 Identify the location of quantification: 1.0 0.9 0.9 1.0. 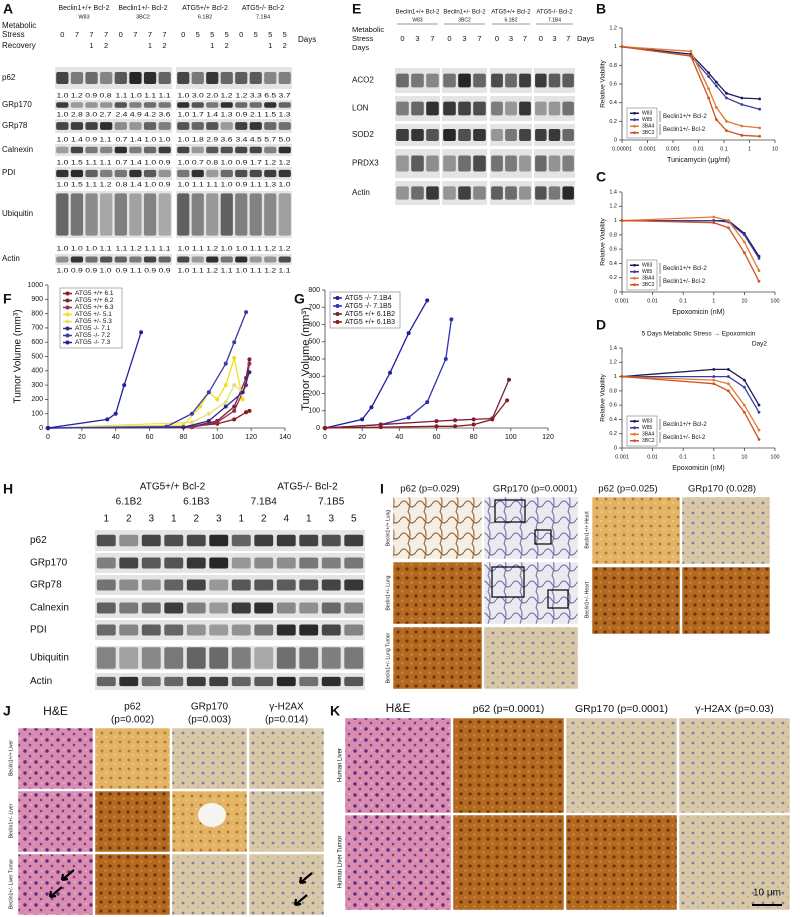
(85, 271).